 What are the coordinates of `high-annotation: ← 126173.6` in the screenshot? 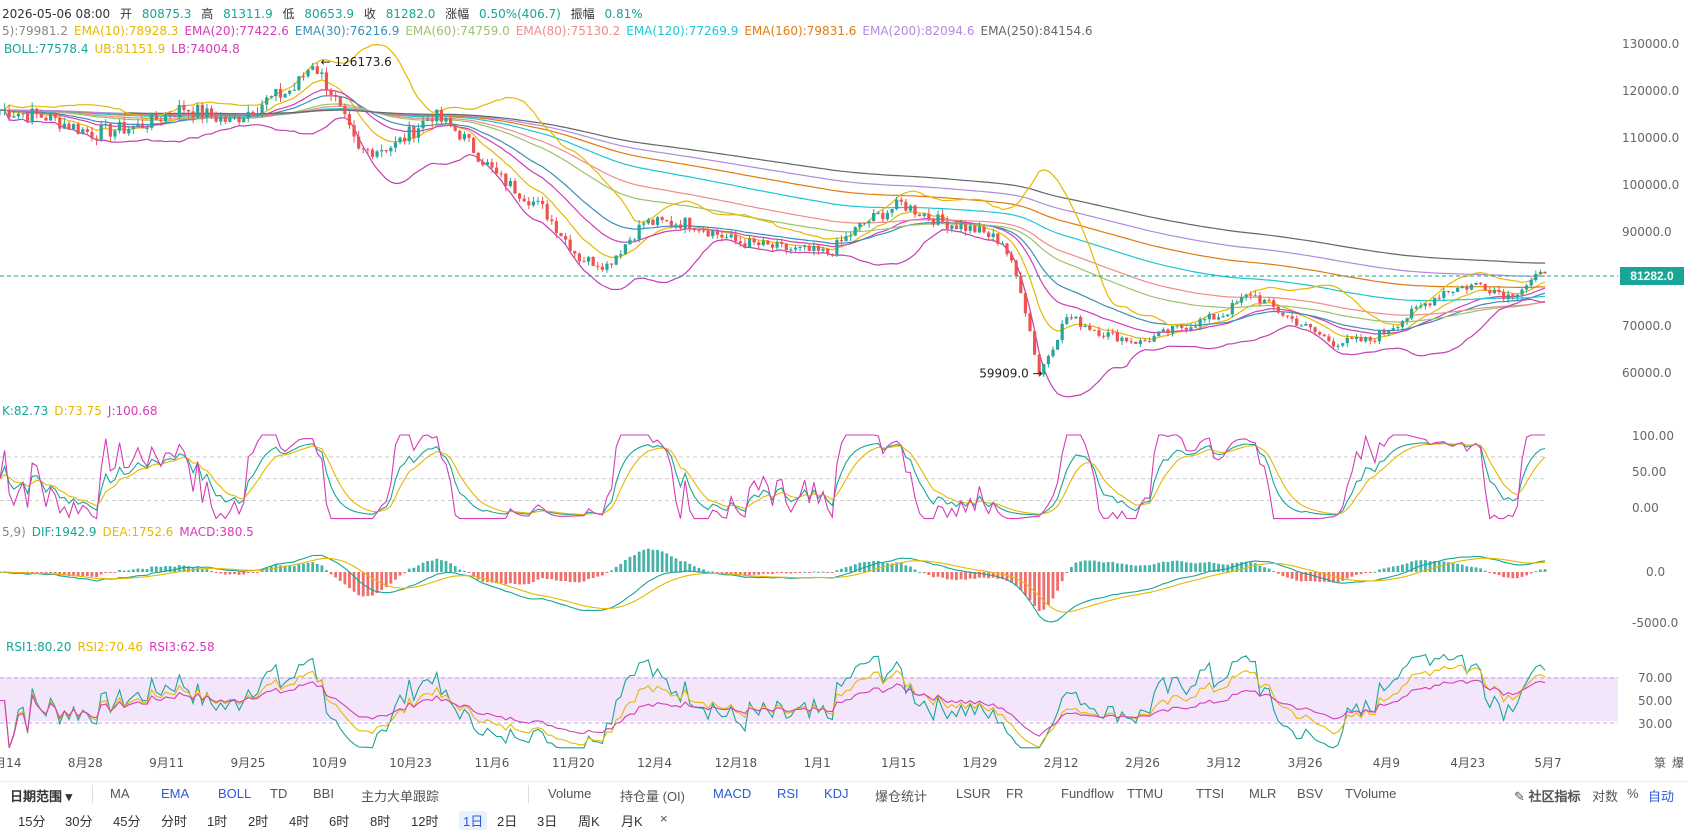 It's located at (356, 62).